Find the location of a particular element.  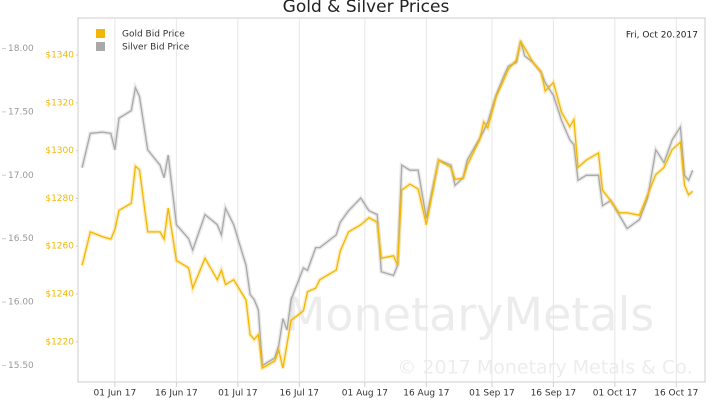

x-tick-label: 16 Aug 17 is located at coordinates (426, 394).